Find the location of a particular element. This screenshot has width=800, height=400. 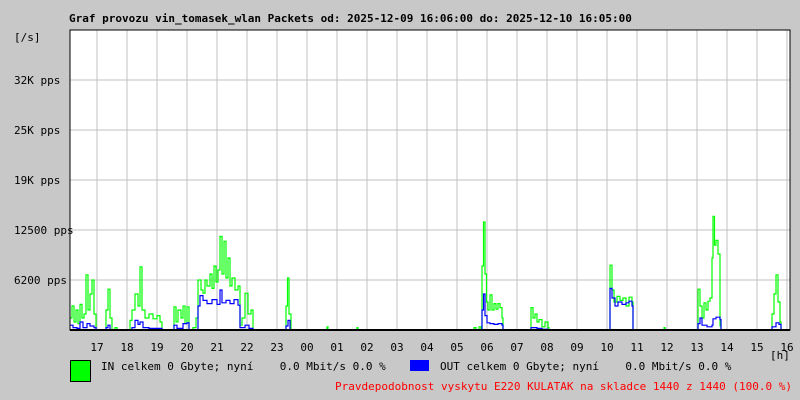

legend-in-swatch is located at coordinates (80, 371).